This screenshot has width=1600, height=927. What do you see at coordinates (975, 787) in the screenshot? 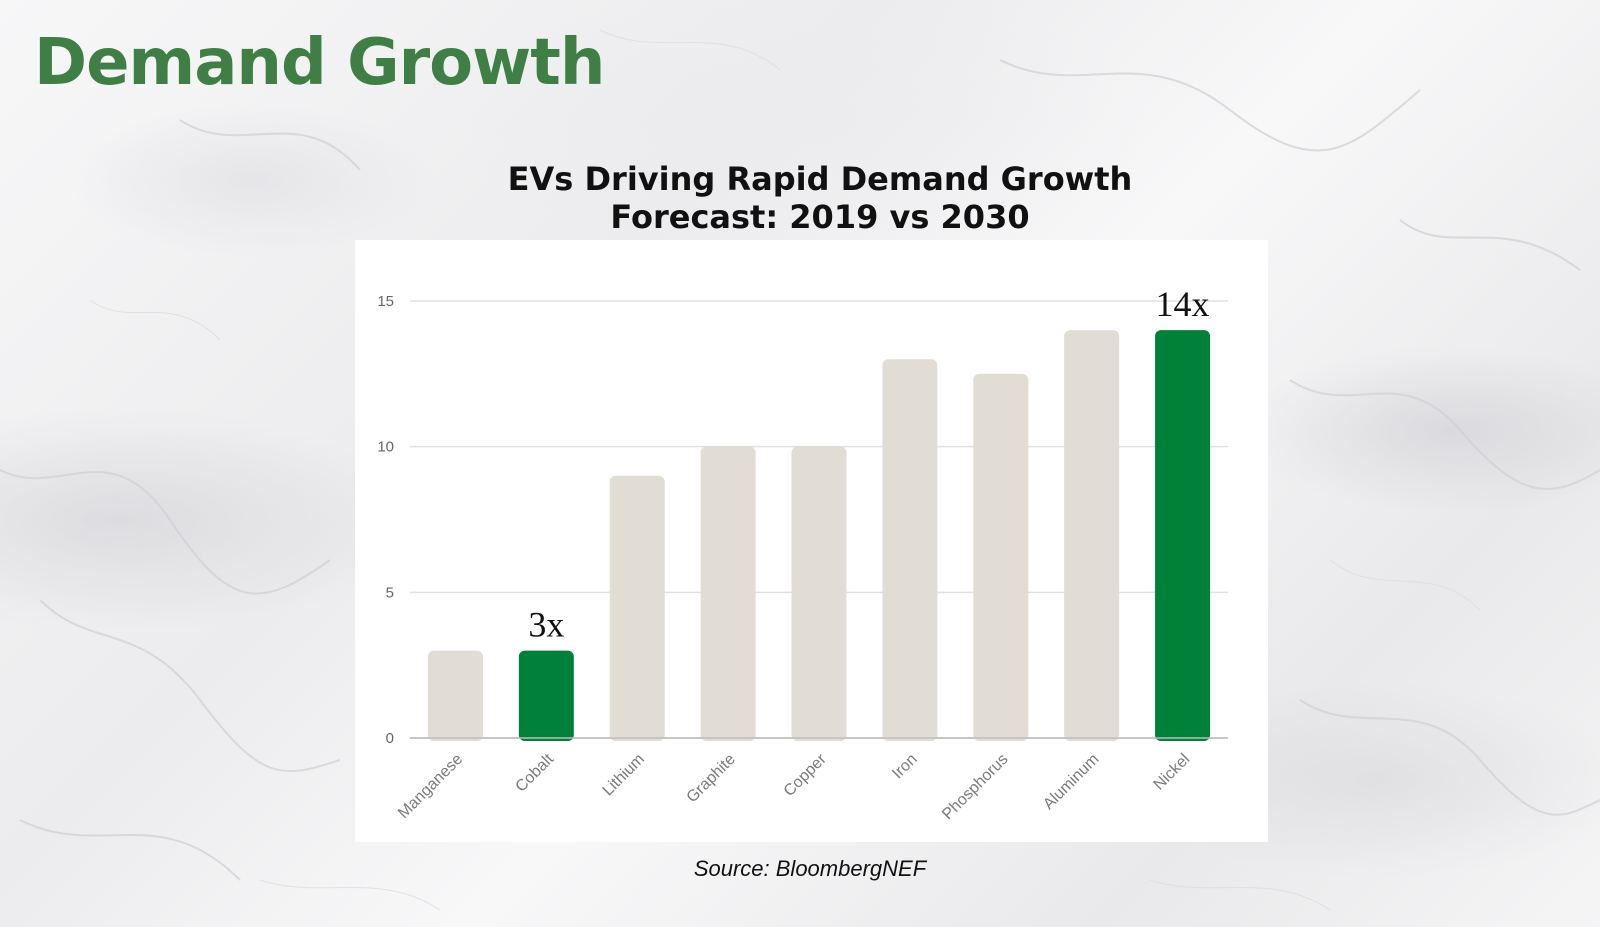
I see `x-tick-label: Phosphorus` at bounding box center [975, 787].